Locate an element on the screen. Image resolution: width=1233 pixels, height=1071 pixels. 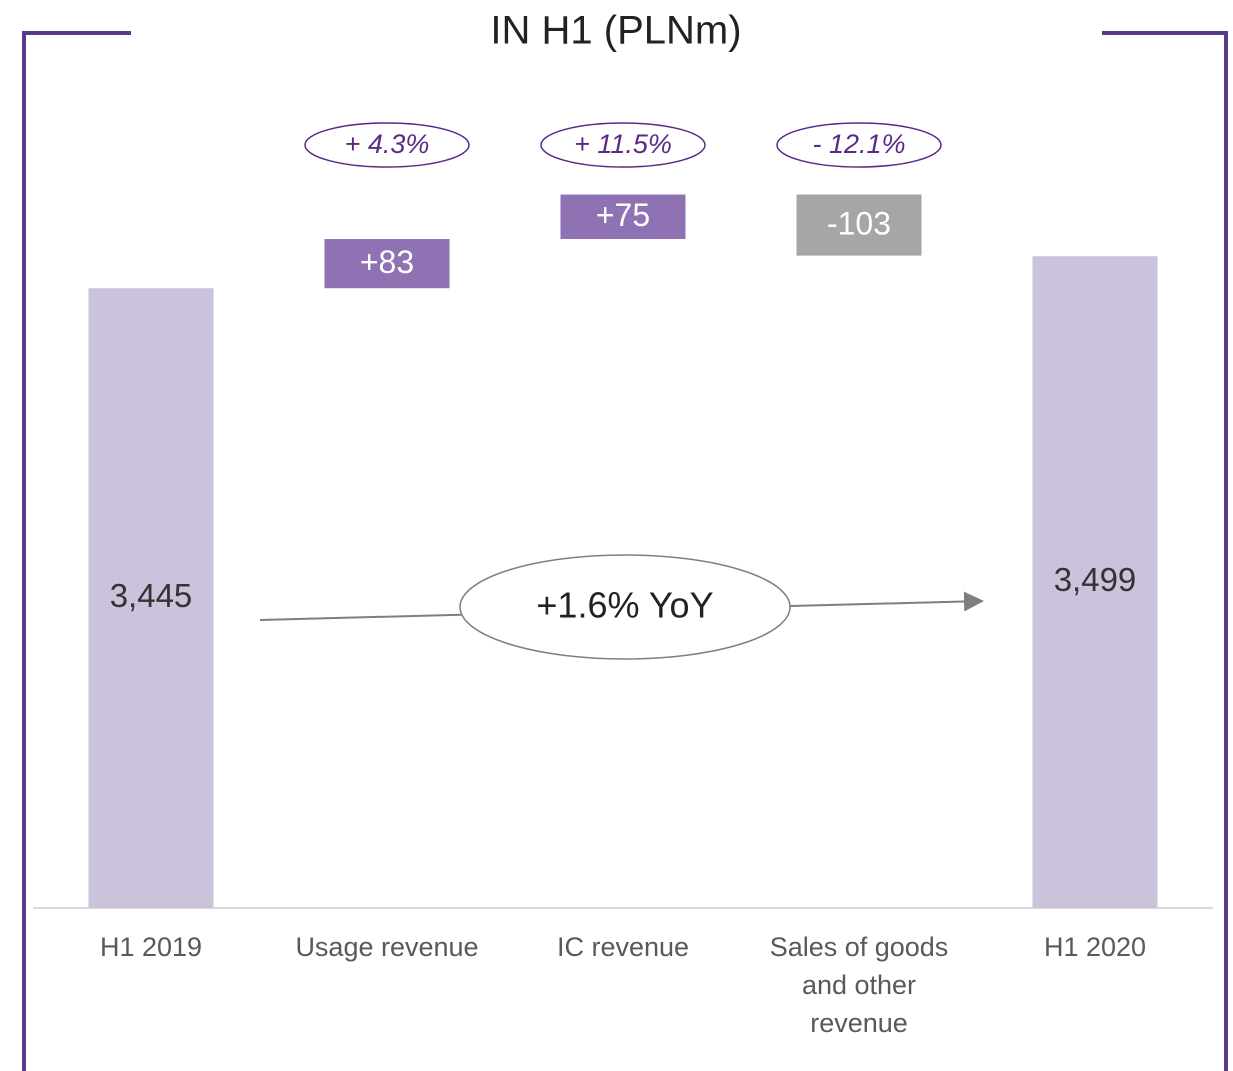
value-label: +83 is located at coordinates (387, 262).